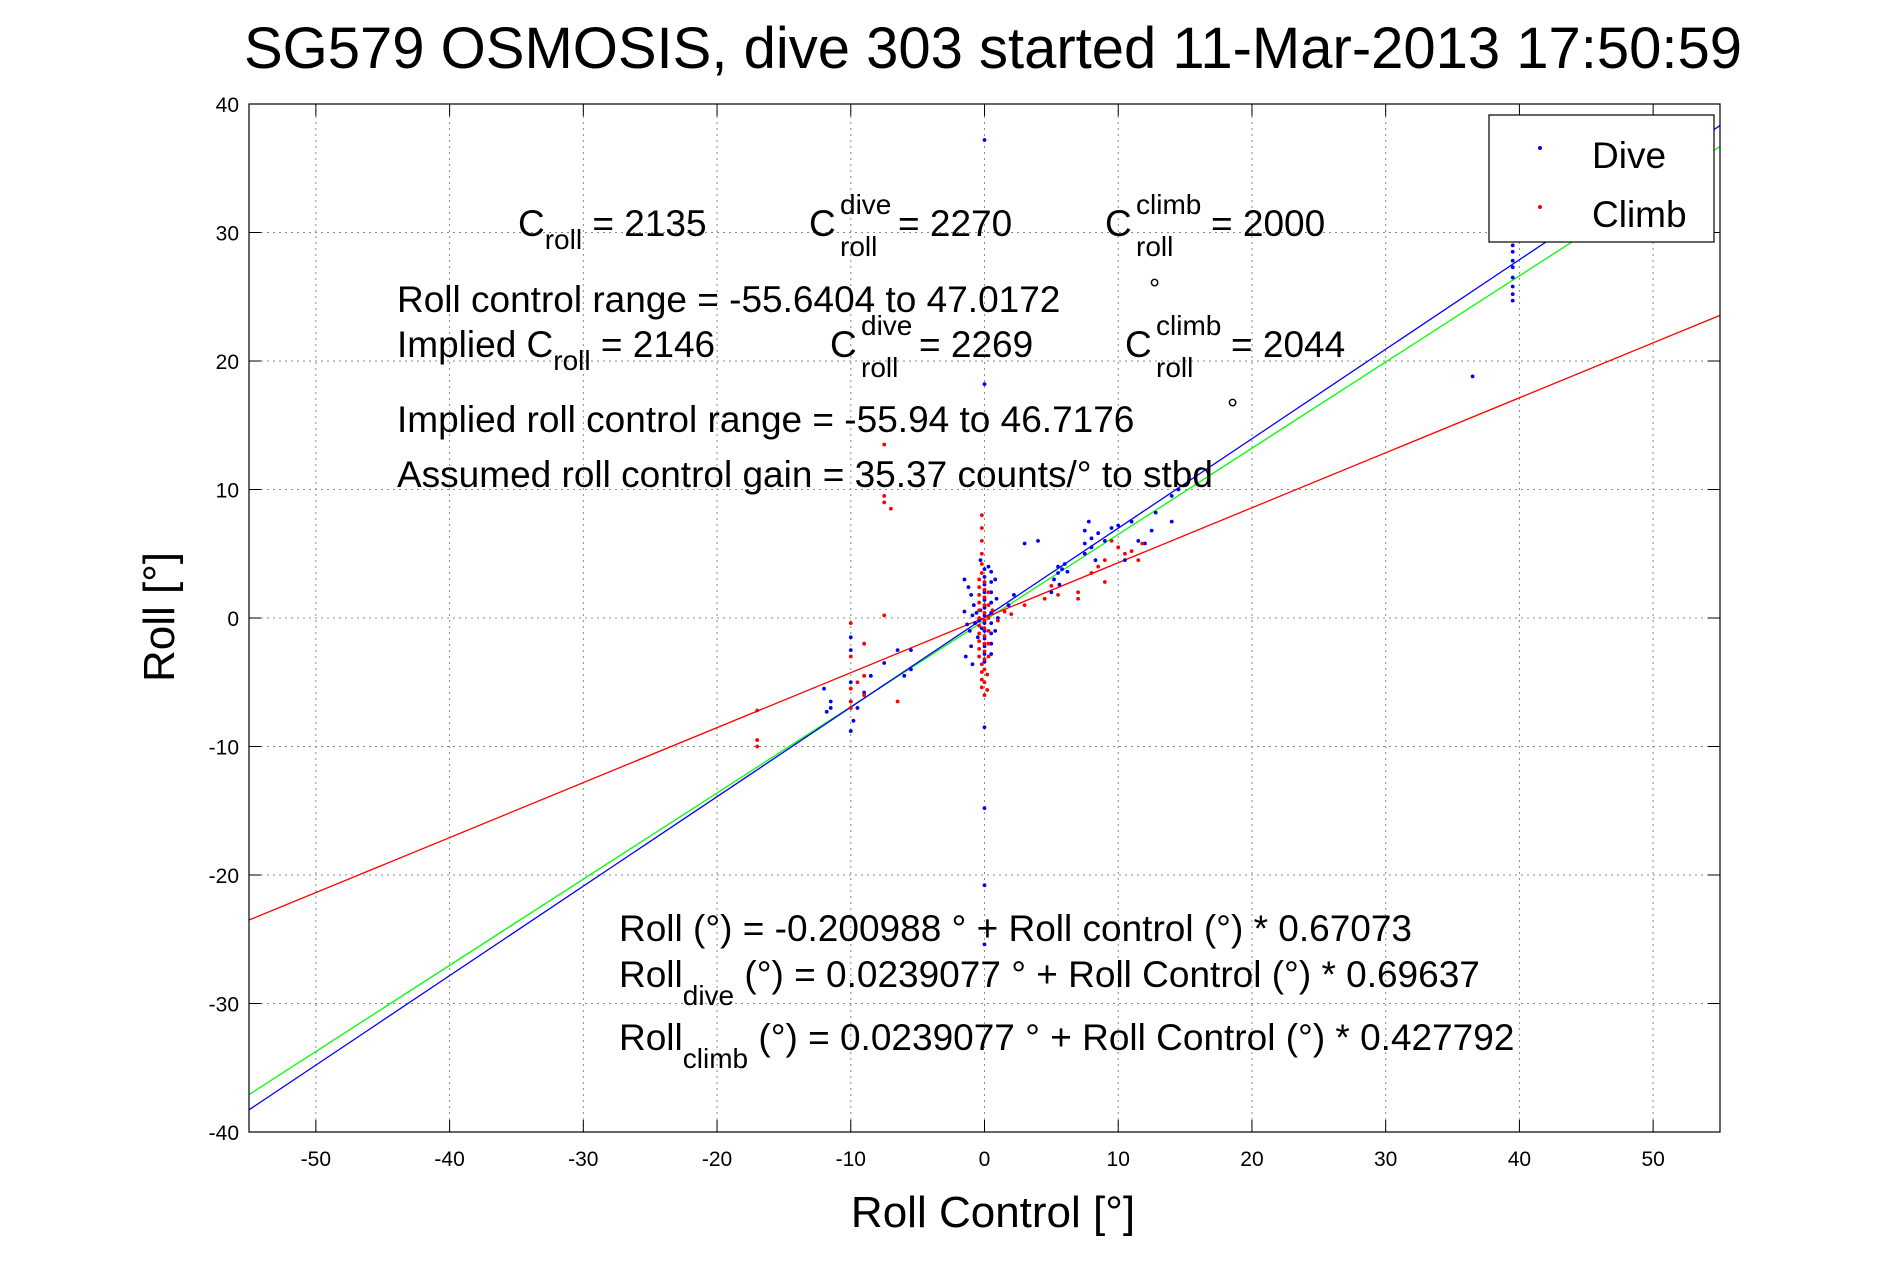  What do you see at coordinates (563, 239) in the screenshot?
I see `croll-sub: roll` at bounding box center [563, 239].